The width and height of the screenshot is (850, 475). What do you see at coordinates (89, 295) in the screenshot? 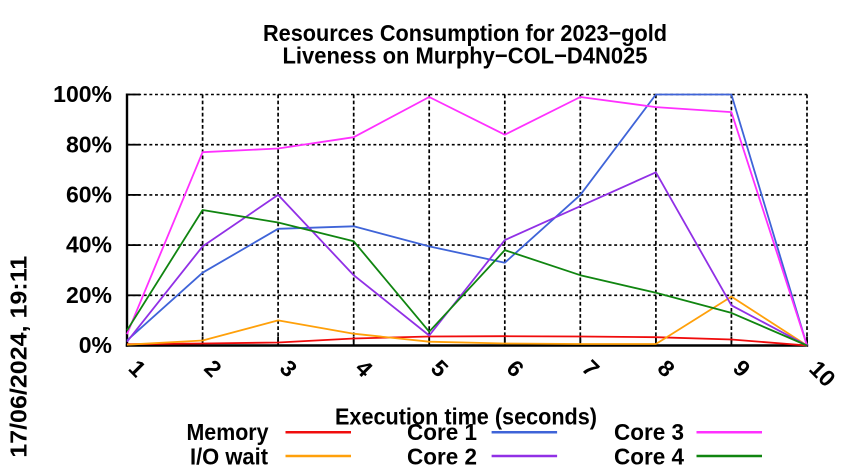
I see `svg-text: 20%` at bounding box center [89, 295].